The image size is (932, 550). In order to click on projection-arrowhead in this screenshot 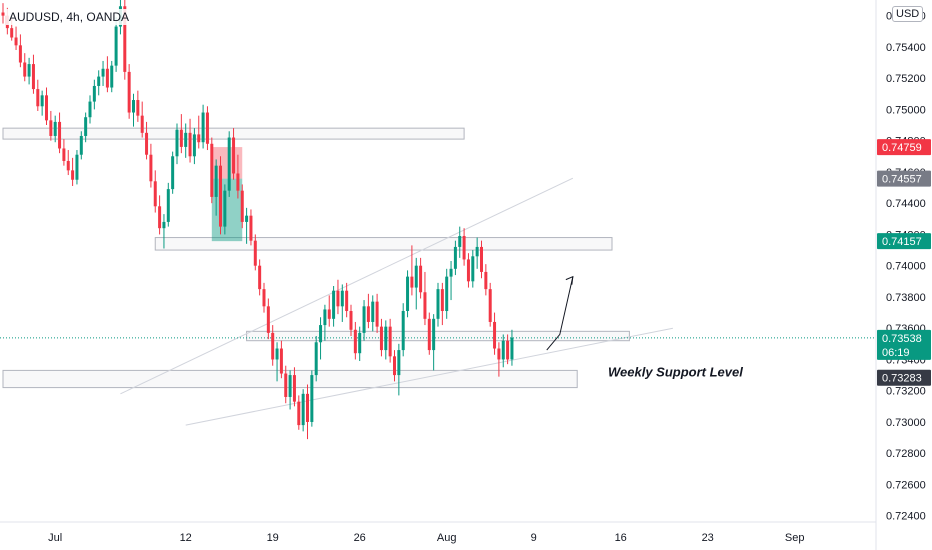, I will do `click(569, 280)`.